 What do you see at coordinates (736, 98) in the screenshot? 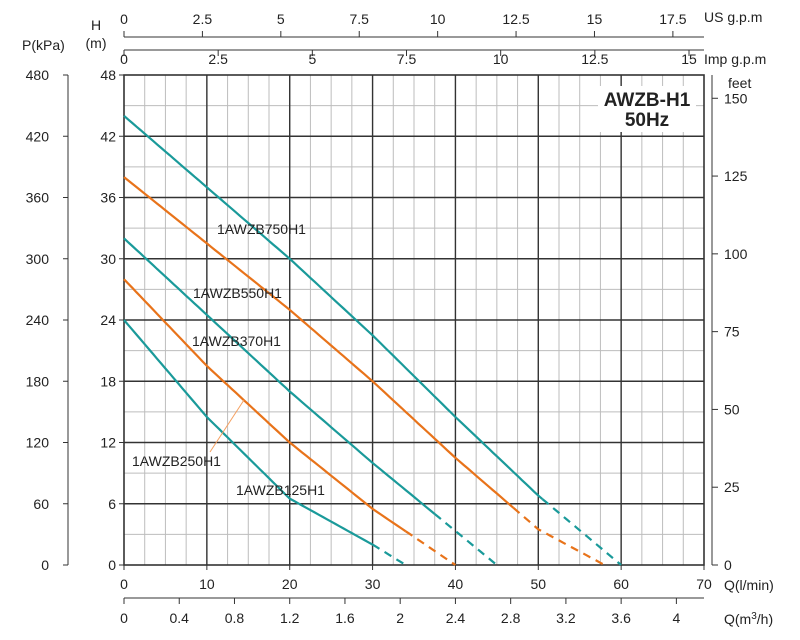
I see `feet-axis-tick-label: 150` at bounding box center [736, 98].